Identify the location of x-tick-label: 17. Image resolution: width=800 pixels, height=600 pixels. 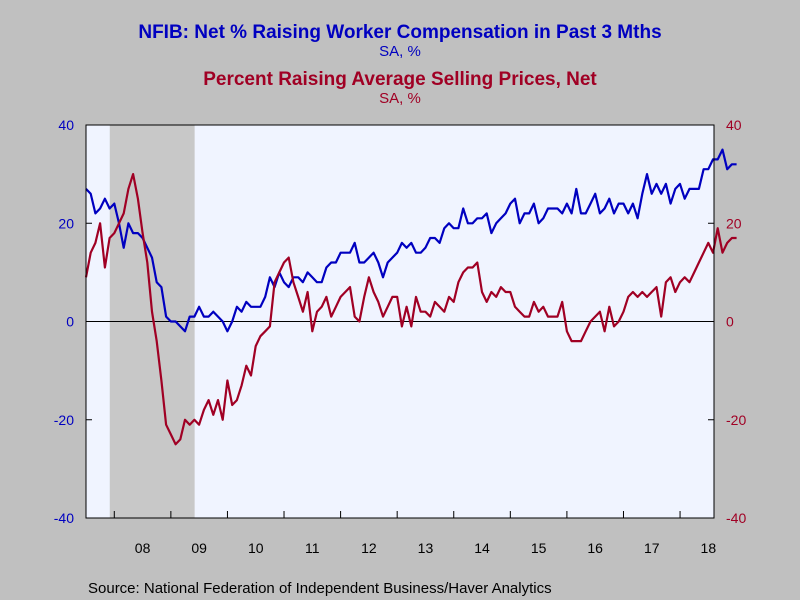
(652, 548).